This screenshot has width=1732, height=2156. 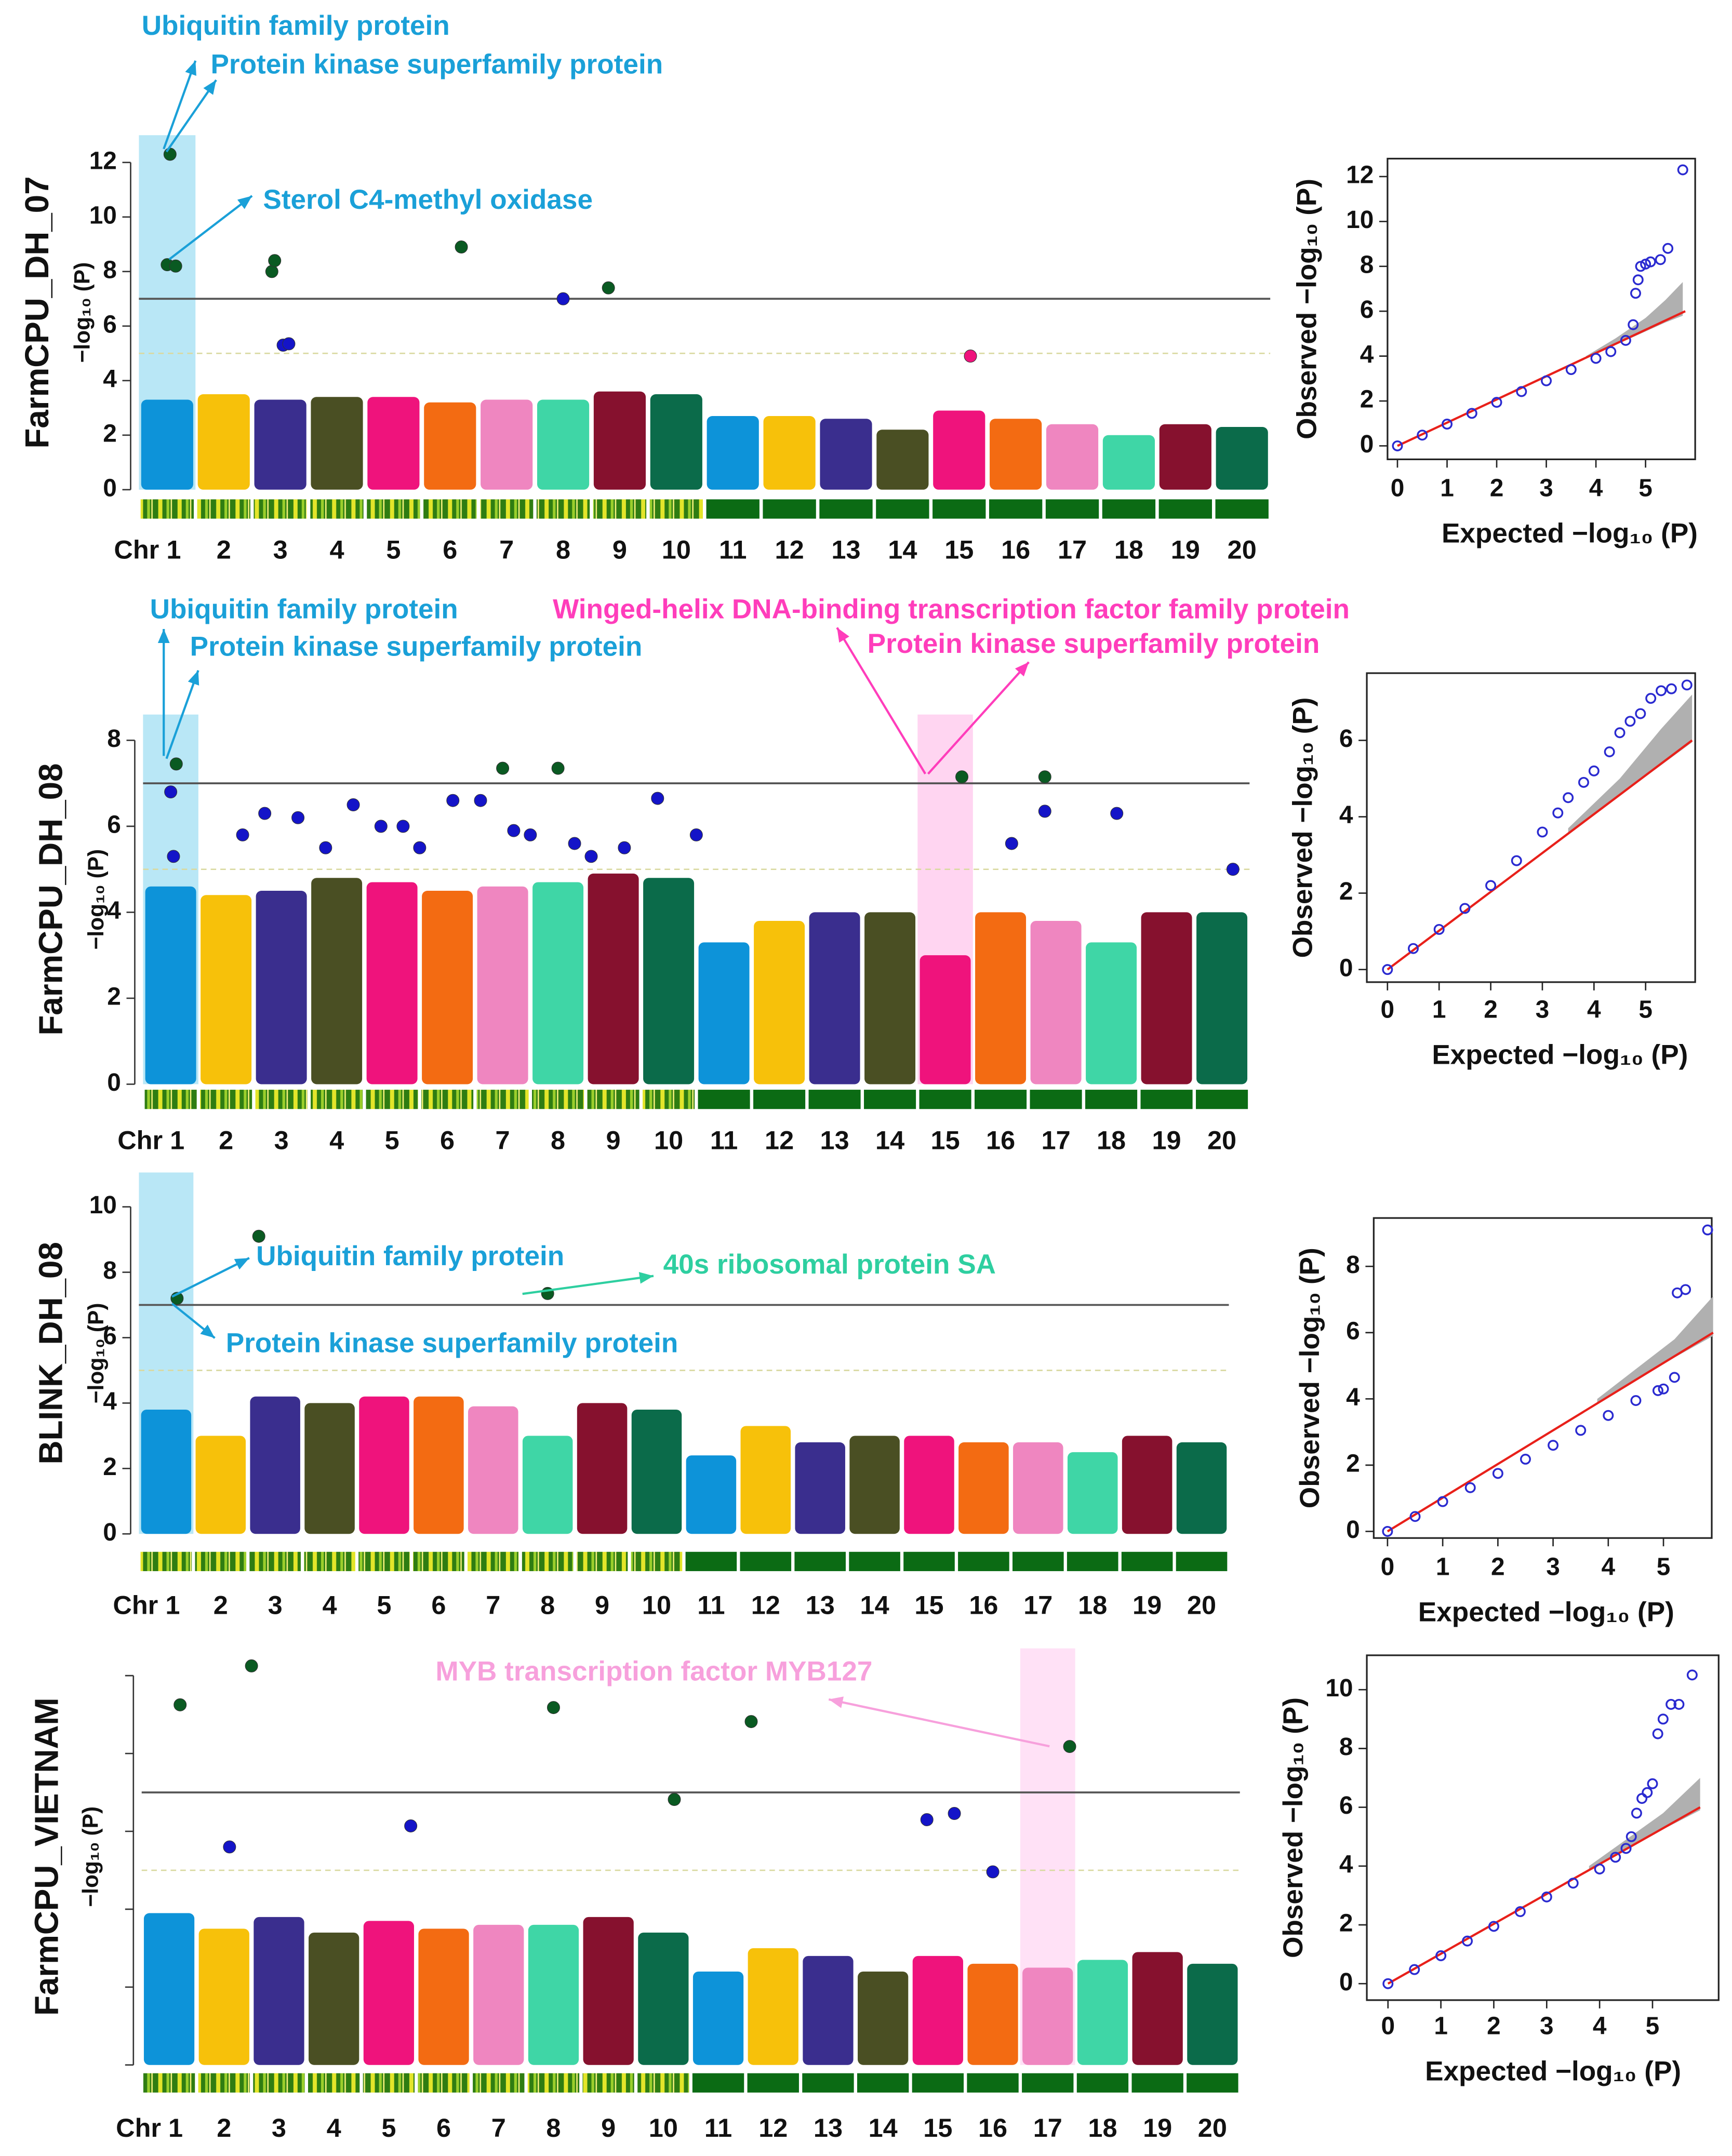 What do you see at coordinates (1644, 1824) in the screenshot?
I see `confidence-band` at bounding box center [1644, 1824].